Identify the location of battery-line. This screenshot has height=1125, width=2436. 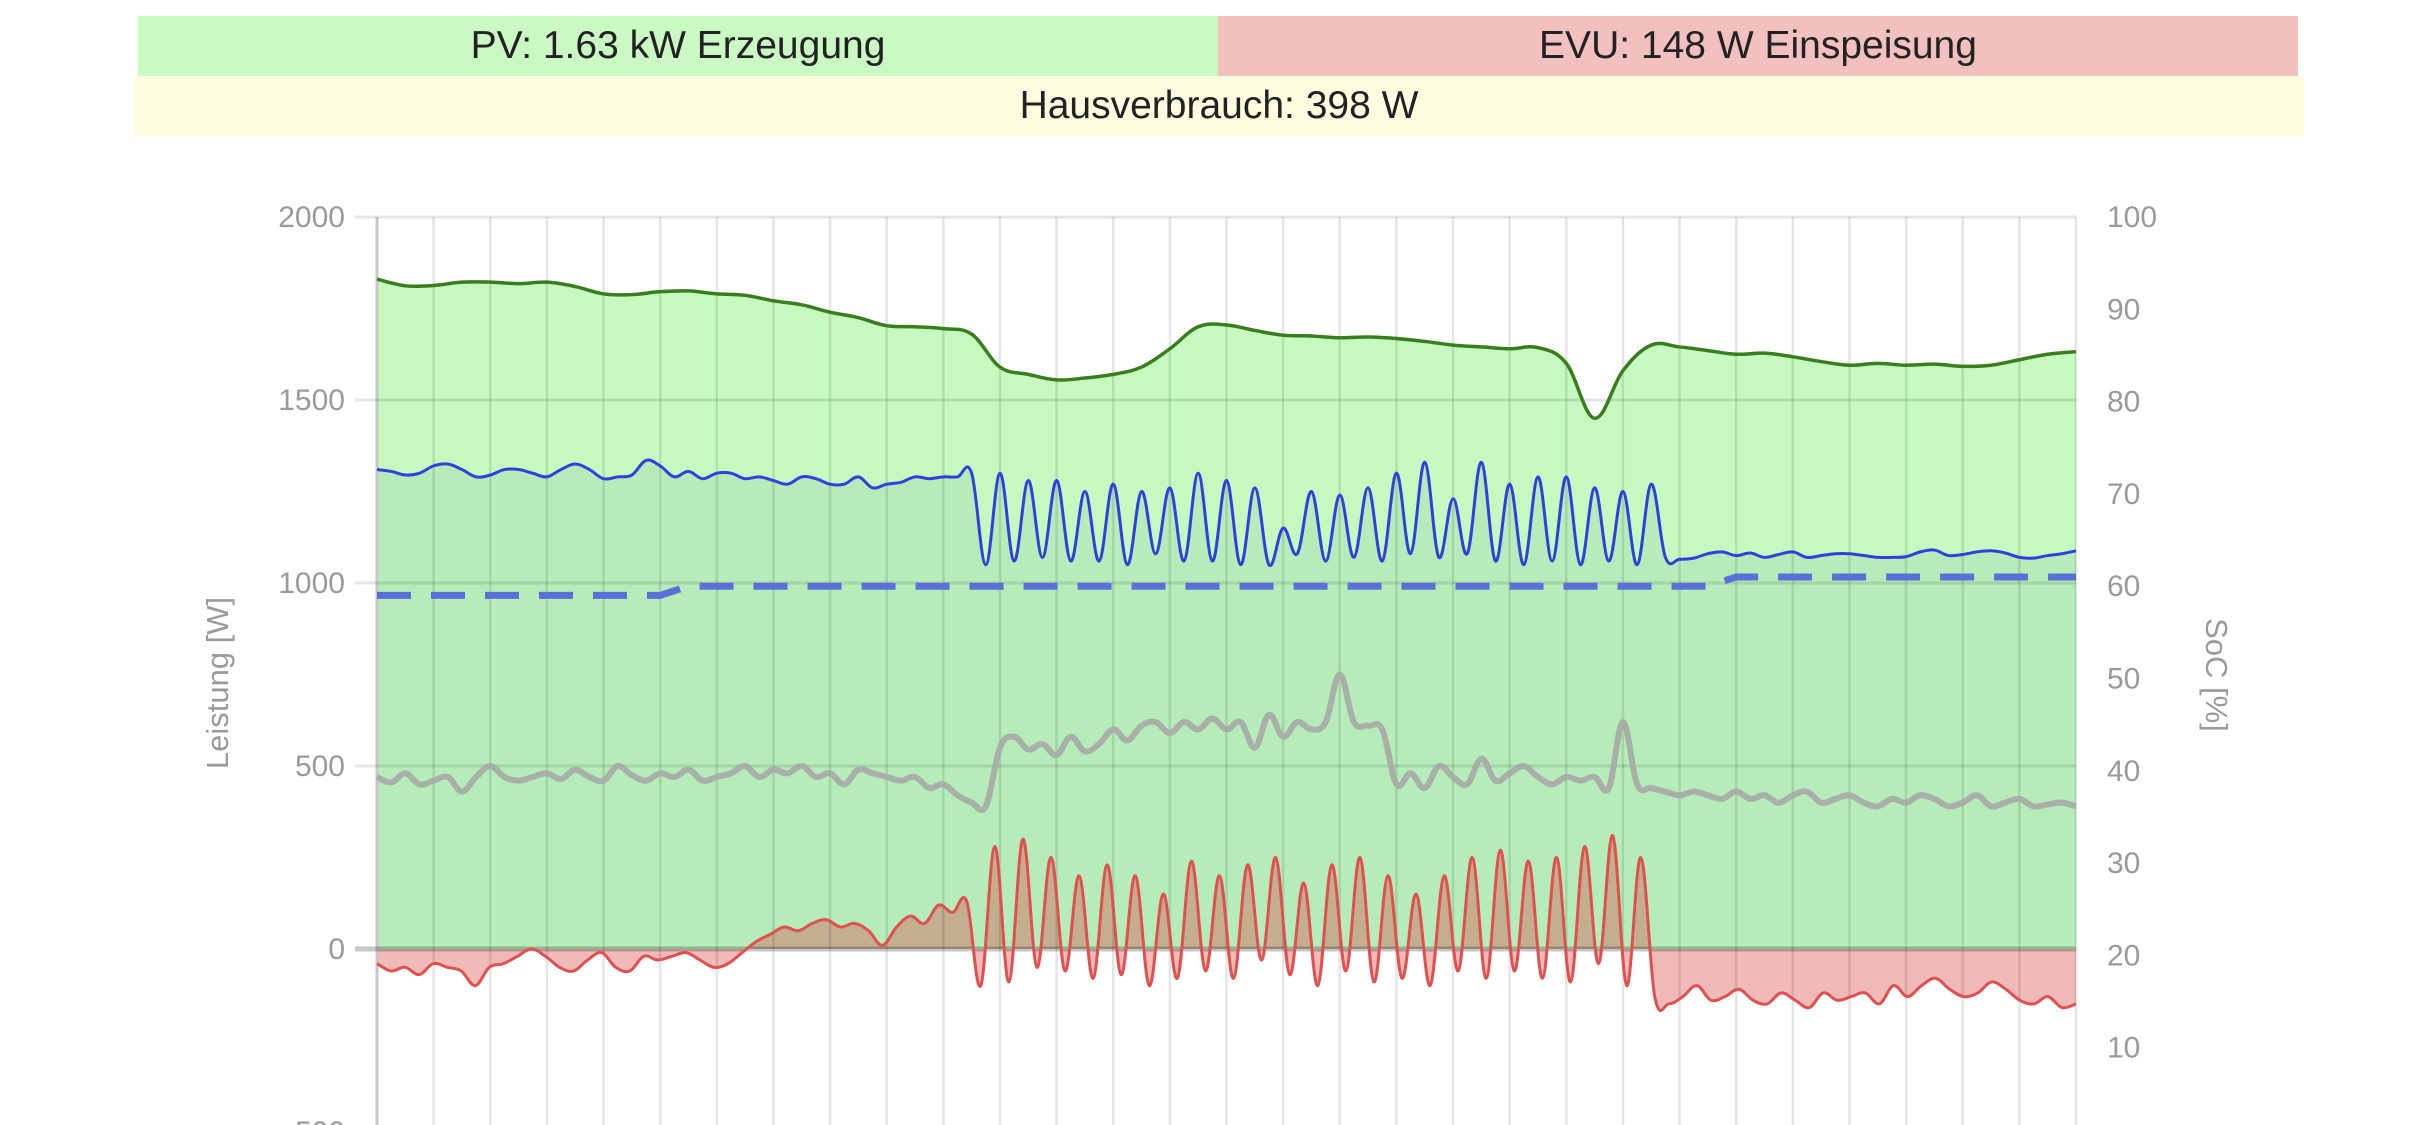
(1226, 512).